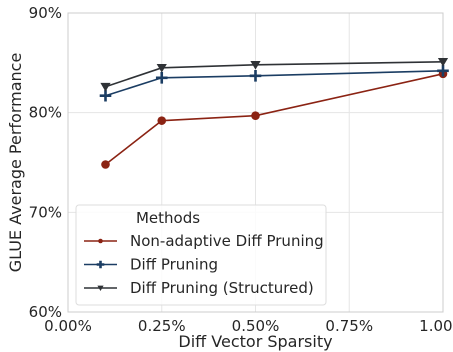 This screenshot has height=352, width=453. Describe the element at coordinates (168, 218) in the screenshot. I see `legend-title: Methods` at that location.